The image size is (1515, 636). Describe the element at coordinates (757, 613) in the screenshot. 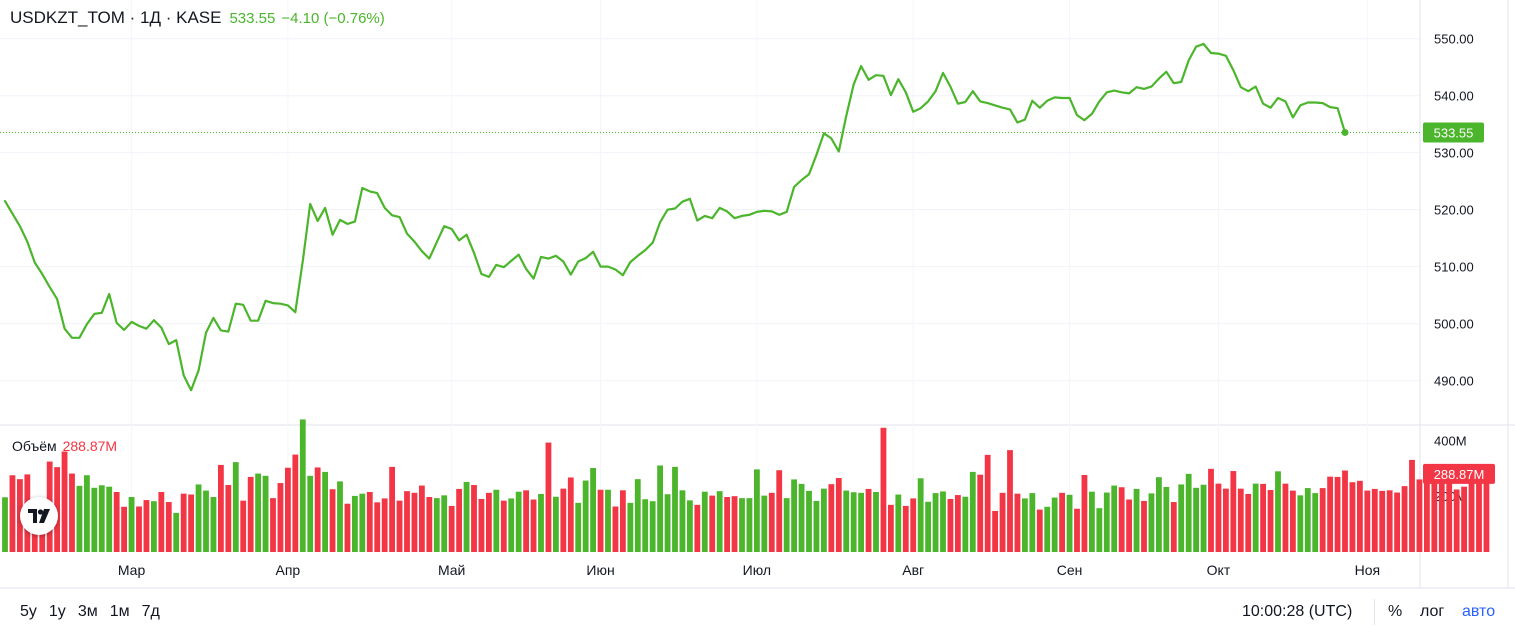

I see `bottom-toolbar: 5y 1y 3м 1м 7д 10:00:28 (UTC) % лог авто` at that location.